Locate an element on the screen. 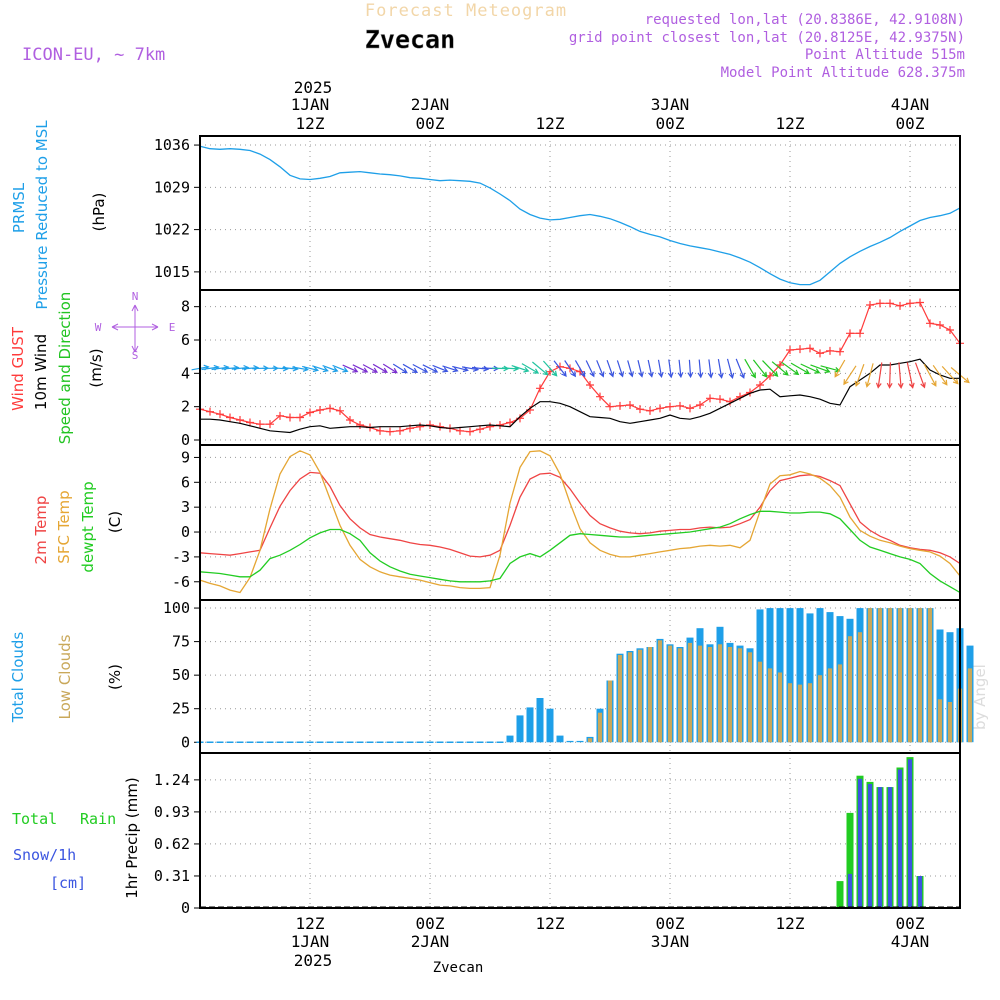  precip-ytick-label-2: 0.93 is located at coordinates (172, 812).